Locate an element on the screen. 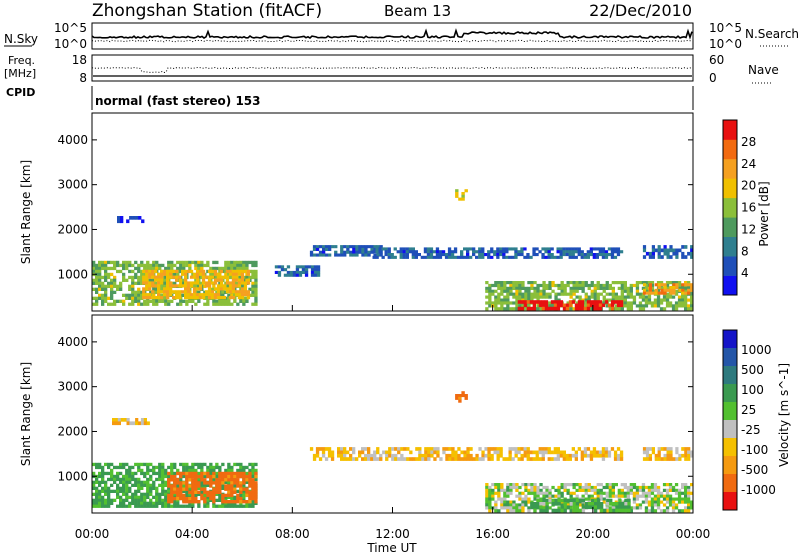  colorbar-tick: 12 is located at coordinates (748, 229).